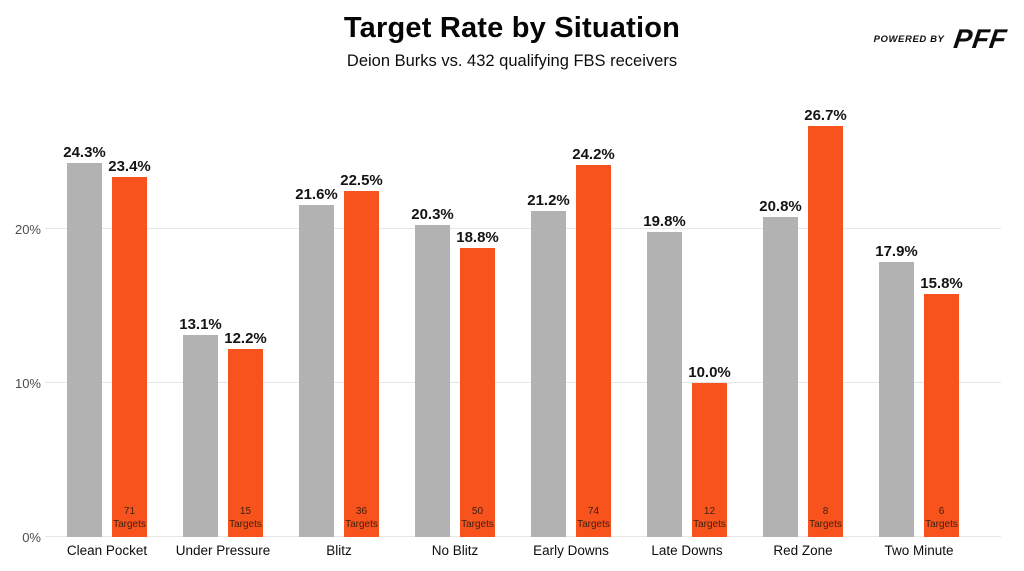 This screenshot has width=1024, height=571. I want to click on targets-count: 8, so click(825, 511).